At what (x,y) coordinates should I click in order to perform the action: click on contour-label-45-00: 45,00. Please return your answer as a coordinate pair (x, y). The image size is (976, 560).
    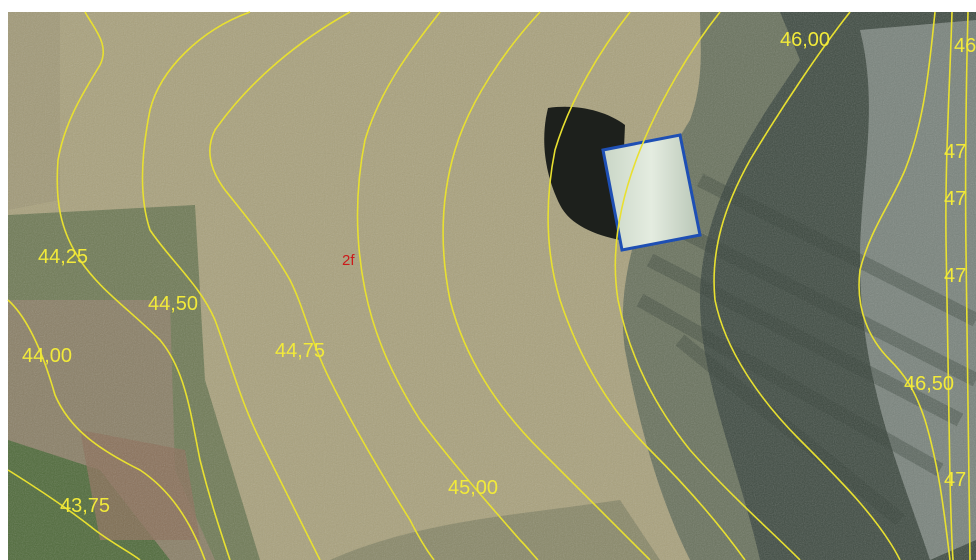
    Looking at the image, I should click on (473, 488).